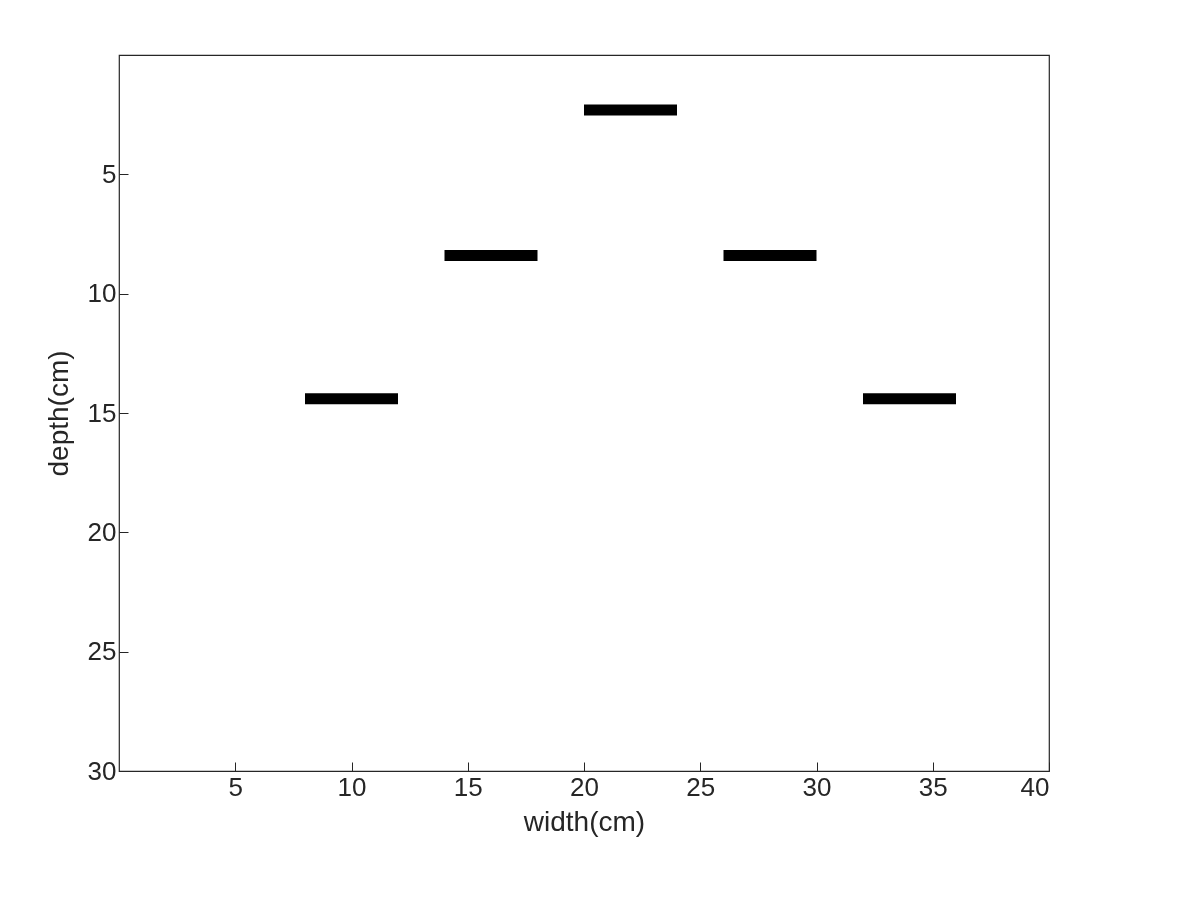  Describe the element at coordinates (102, 293) in the screenshot. I see `y-tick-label: 10` at that location.